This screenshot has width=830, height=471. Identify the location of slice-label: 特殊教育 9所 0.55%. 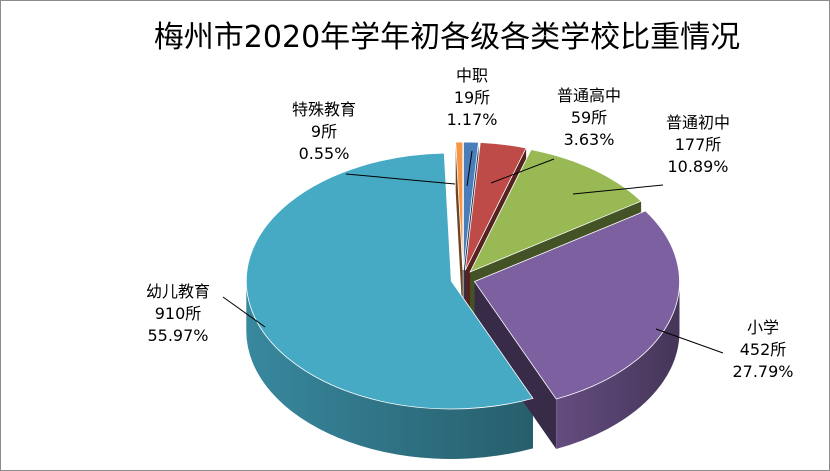
(324, 131).